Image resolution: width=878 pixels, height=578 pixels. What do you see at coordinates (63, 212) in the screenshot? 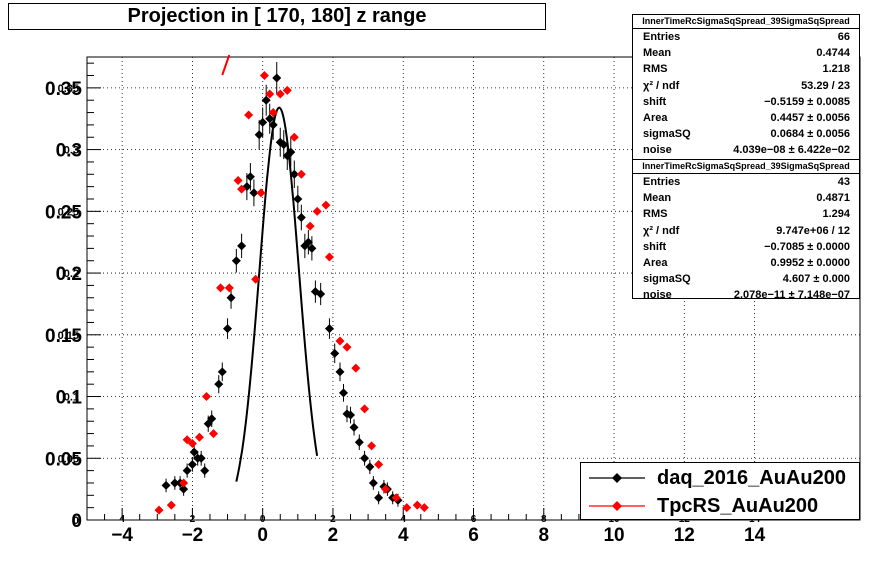
I see `y-tick-label: 0.25` at bounding box center [63, 212].